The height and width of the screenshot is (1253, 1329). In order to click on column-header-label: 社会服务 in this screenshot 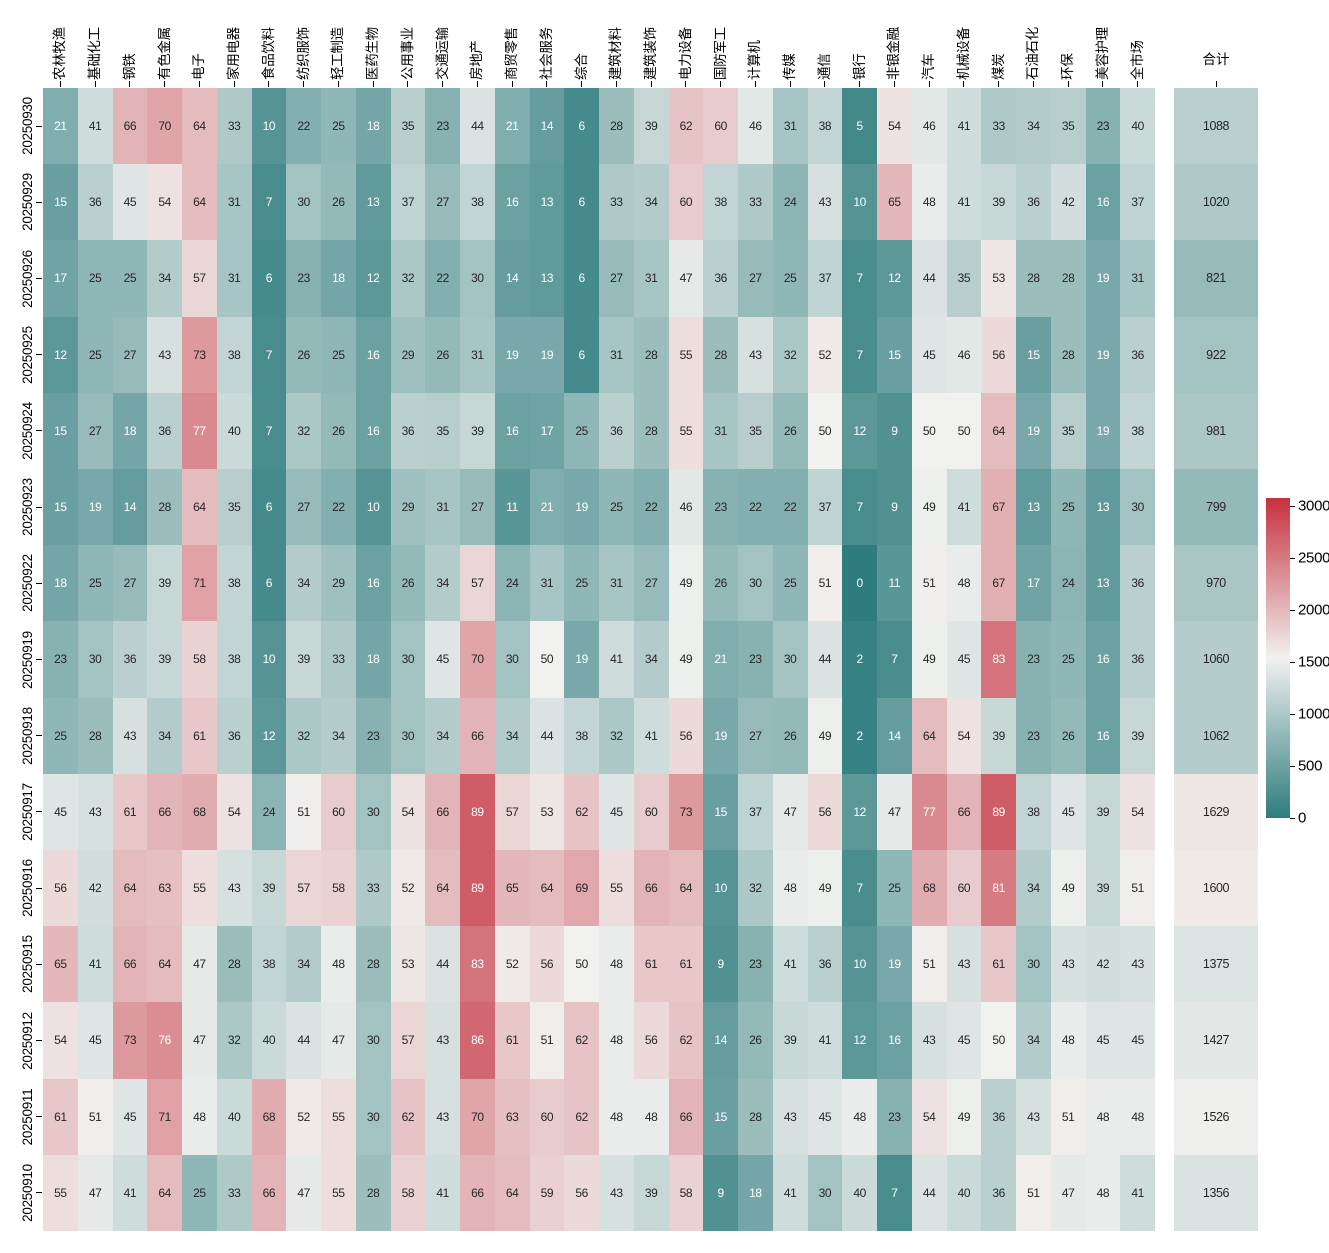, I will do `click(546, 53)`.